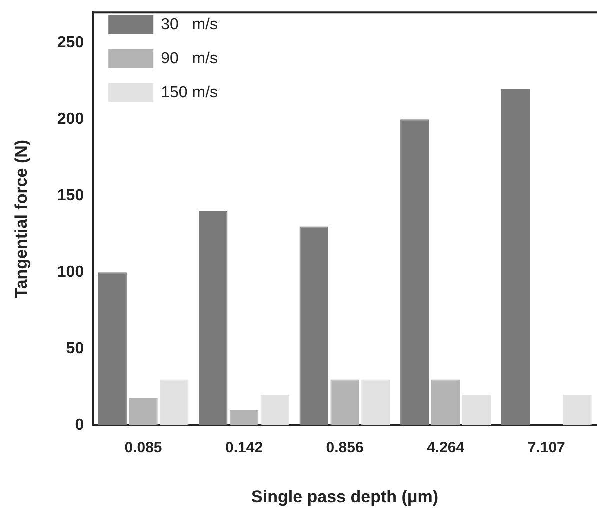  What do you see at coordinates (143, 448) in the screenshot?
I see `x-tick-label: 0.085` at bounding box center [143, 448].